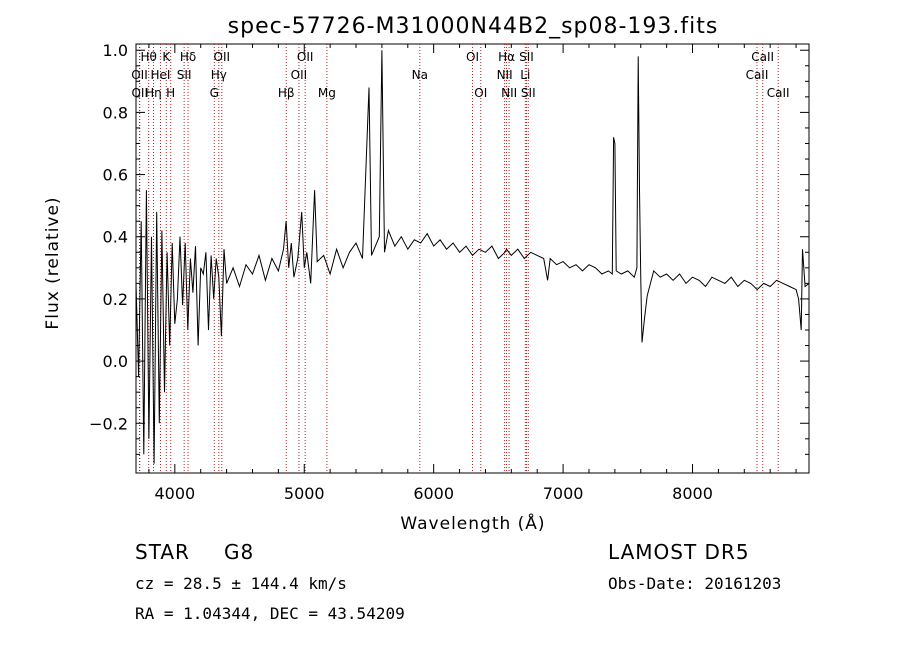  What do you see at coordinates (162, 552) in the screenshot?
I see `object-class: STAR` at bounding box center [162, 552].